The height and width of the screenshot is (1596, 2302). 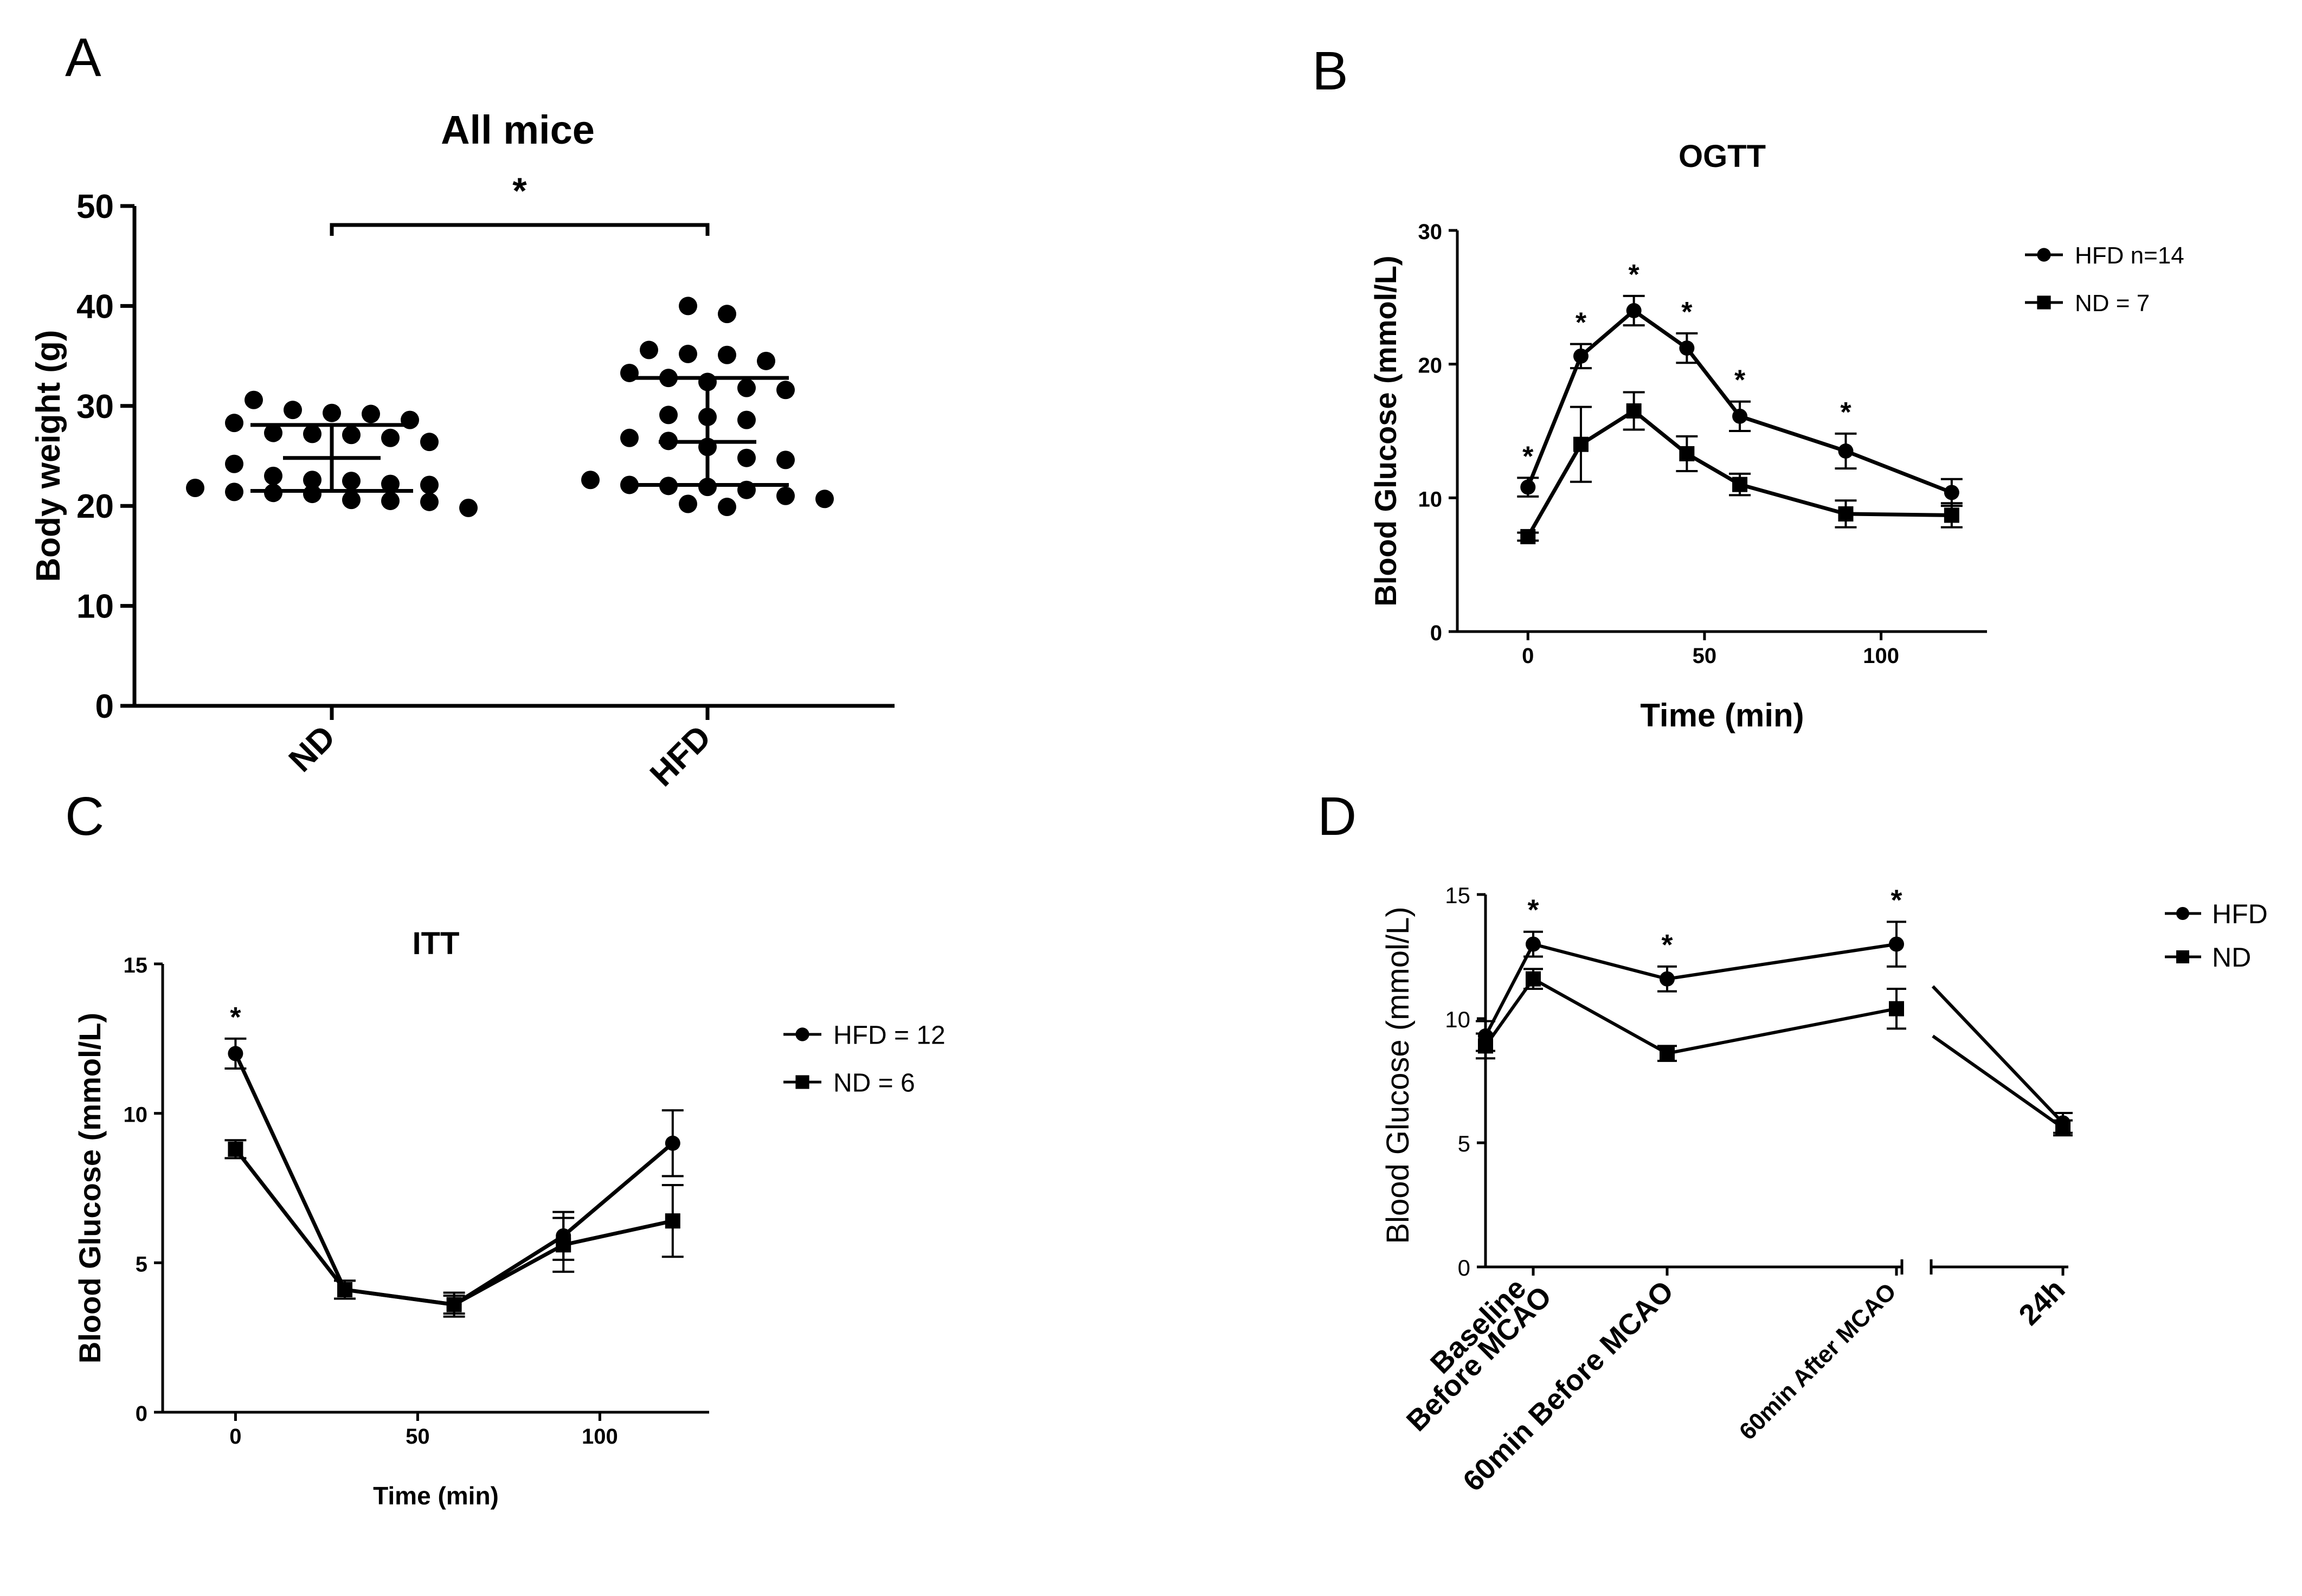 What do you see at coordinates (518, 129) in the screenshot?
I see `chart-title: All mice` at bounding box center [518, 129].